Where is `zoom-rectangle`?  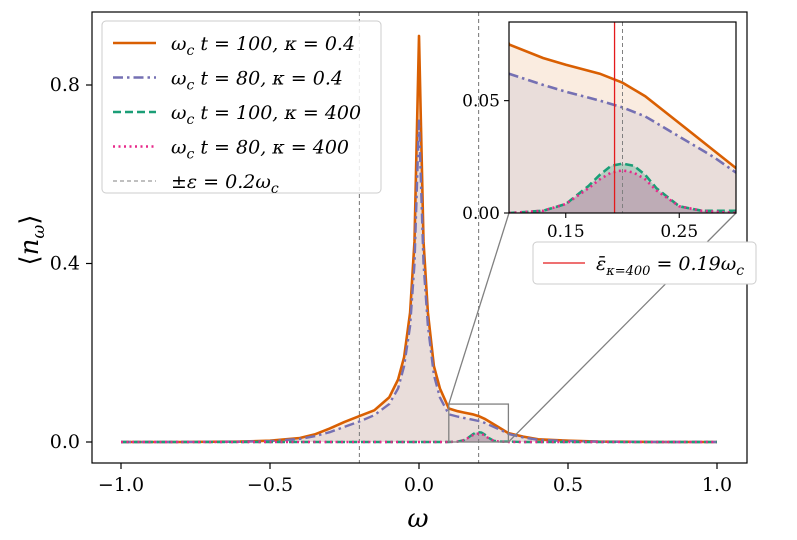
zoom-rectangle is located at coordinates (479, 423).